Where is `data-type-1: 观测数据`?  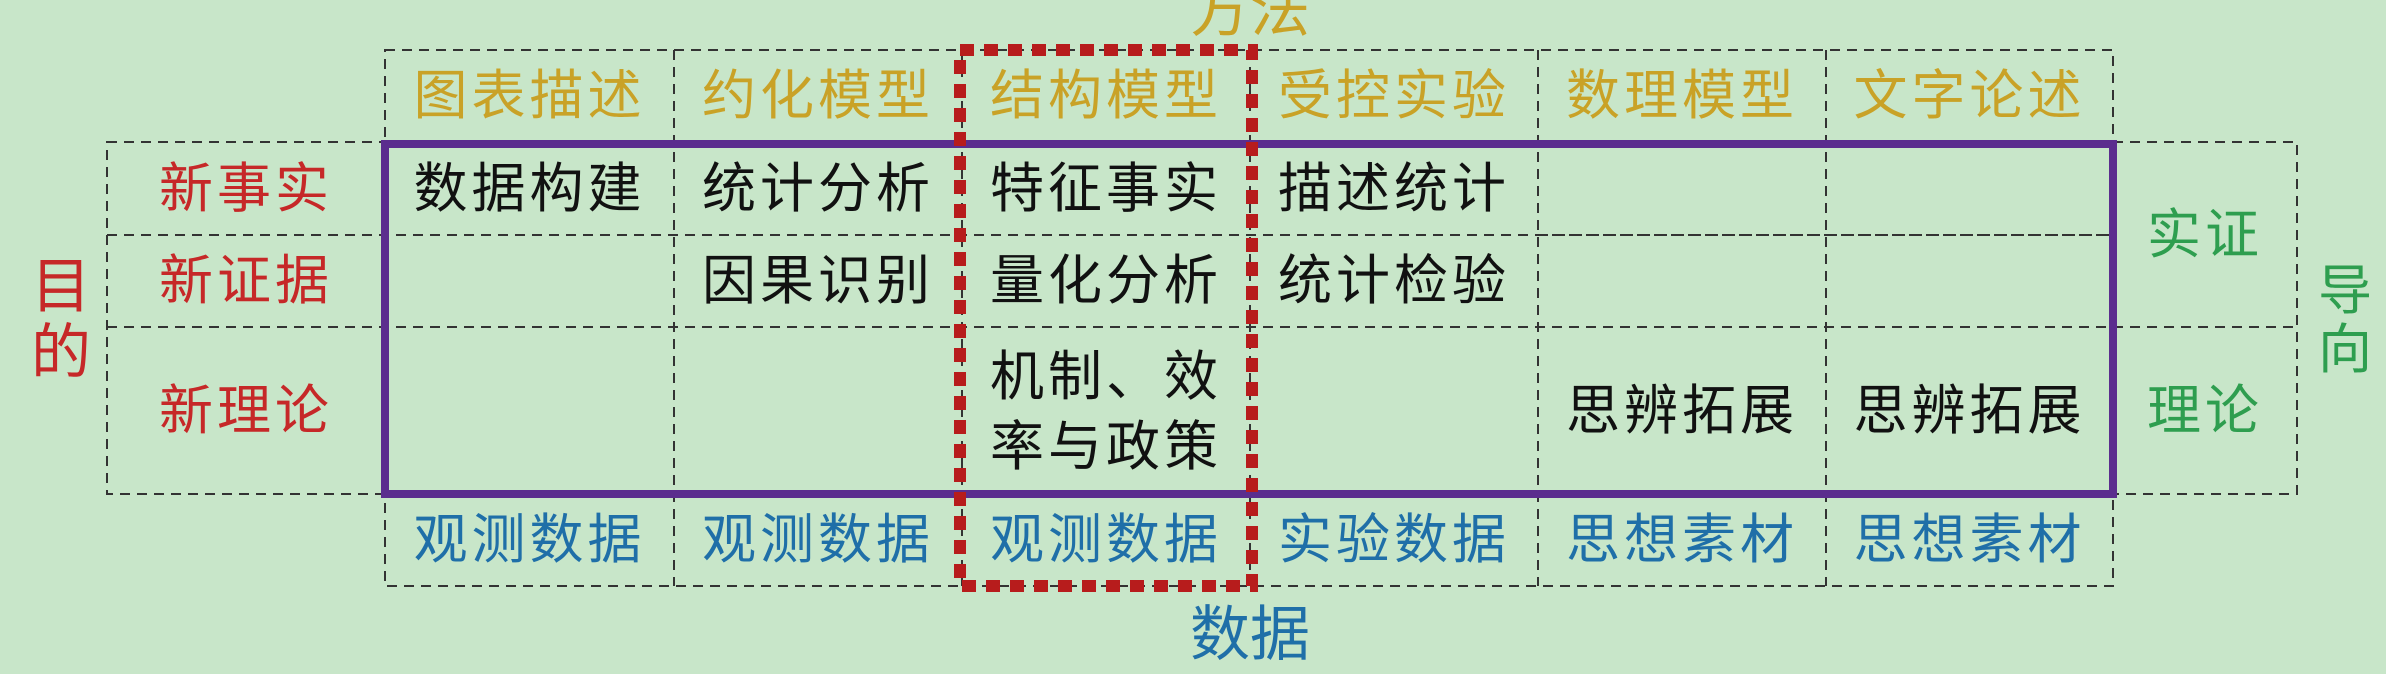
data-type-1: 观测数据 is located at coordinates (529, 540).